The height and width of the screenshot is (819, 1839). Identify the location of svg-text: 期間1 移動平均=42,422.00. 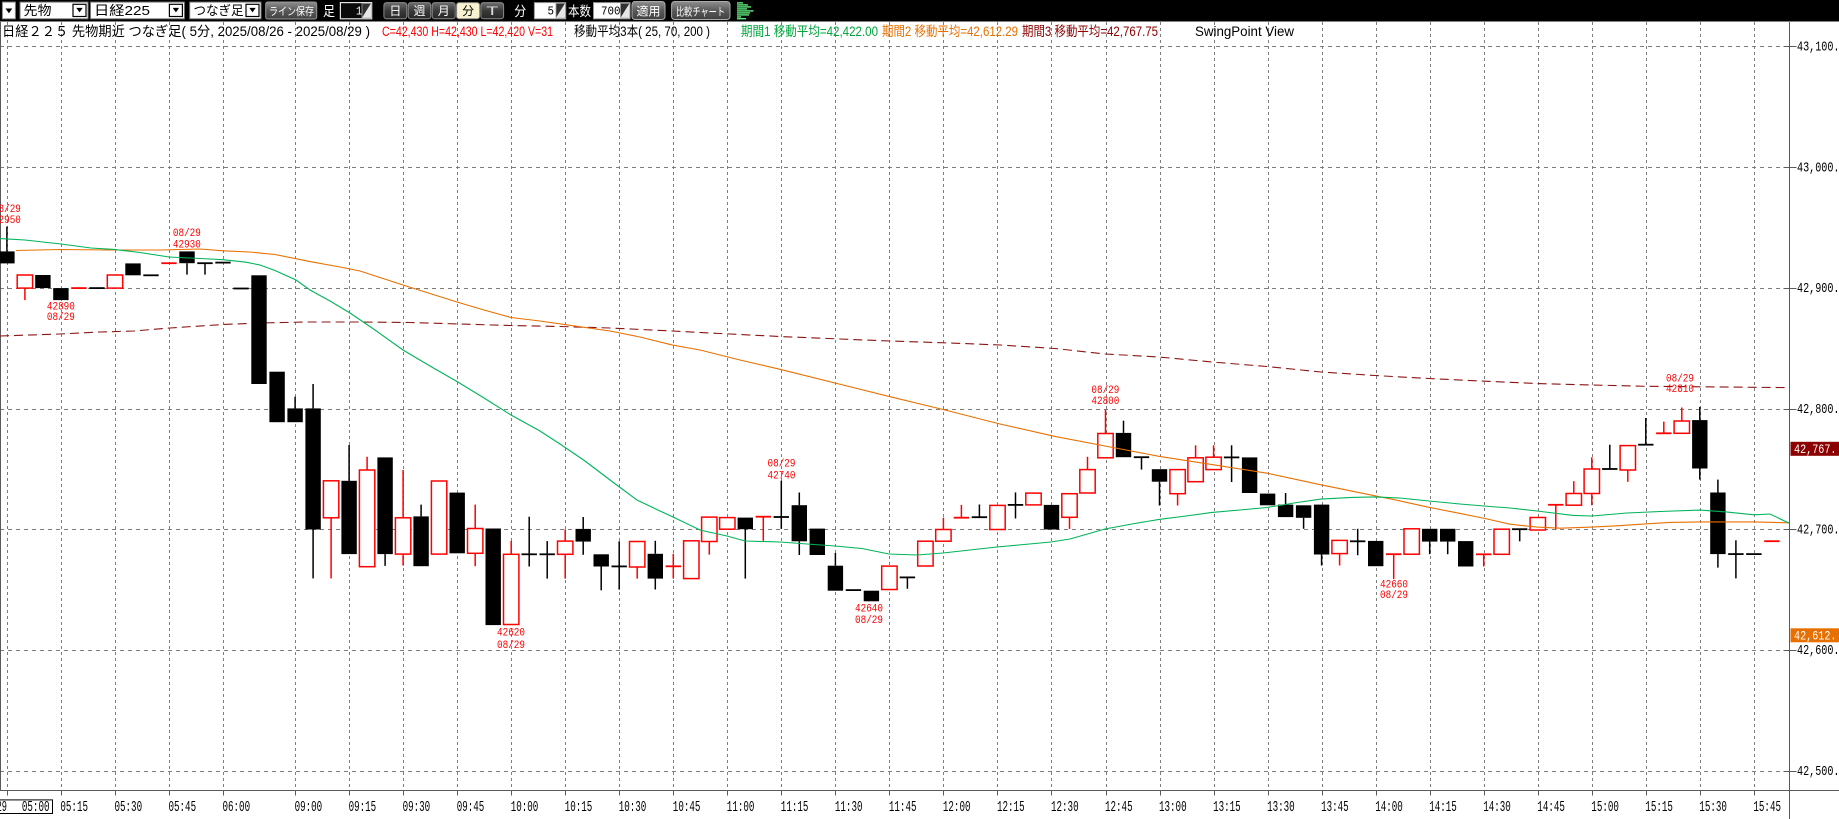
(809, 31).